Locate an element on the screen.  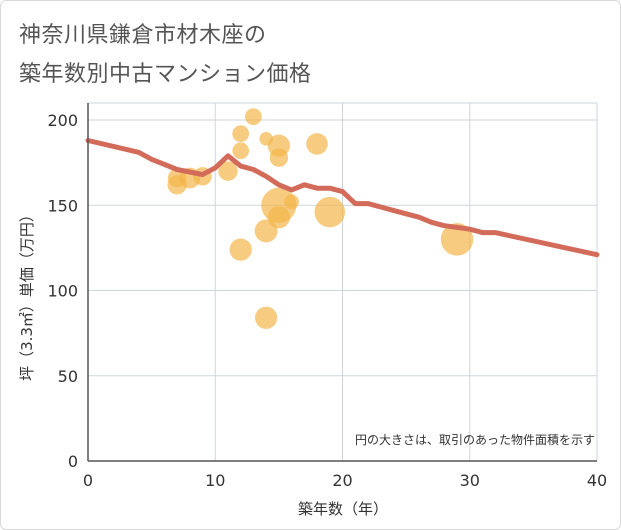
chart-title-line-1: 神奈川県鎌倉市材木座の is located at coordinates (143, 35).